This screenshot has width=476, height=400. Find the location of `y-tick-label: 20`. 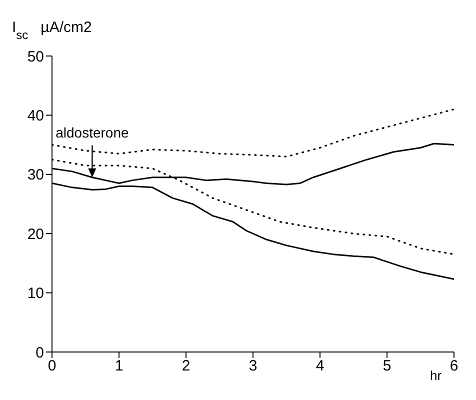

y-tick-label: 20 is located at coordinates (35, 234).